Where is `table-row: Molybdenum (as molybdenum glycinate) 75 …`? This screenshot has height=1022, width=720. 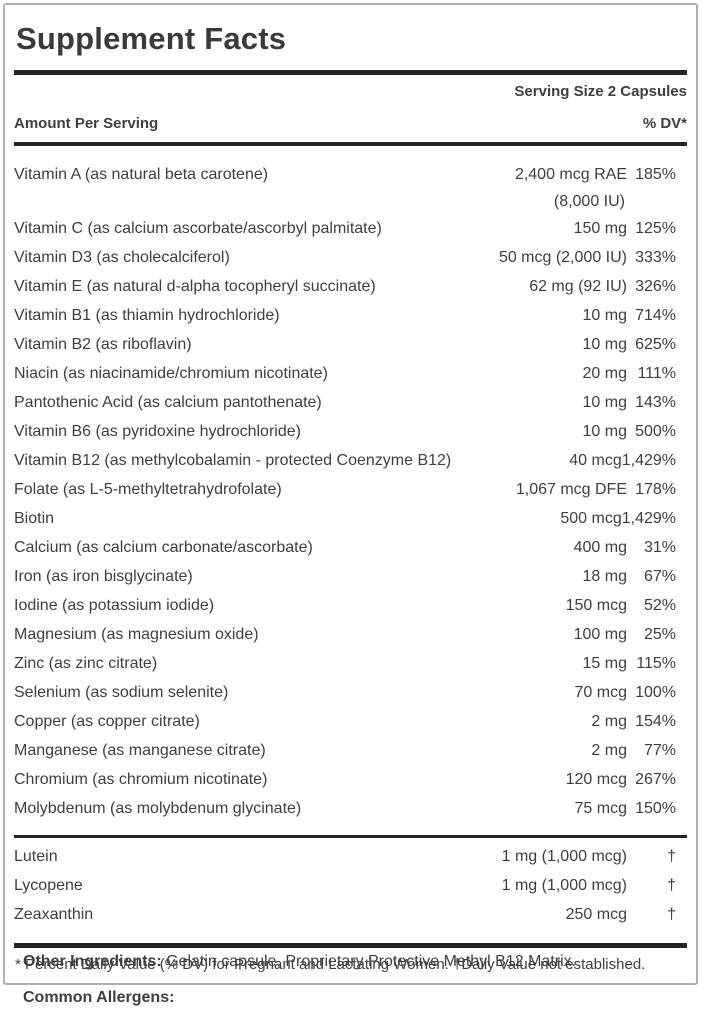 table-row: Molybdenum (as molybdenum glycinate) 75 … is located at coordinates (350, 809).